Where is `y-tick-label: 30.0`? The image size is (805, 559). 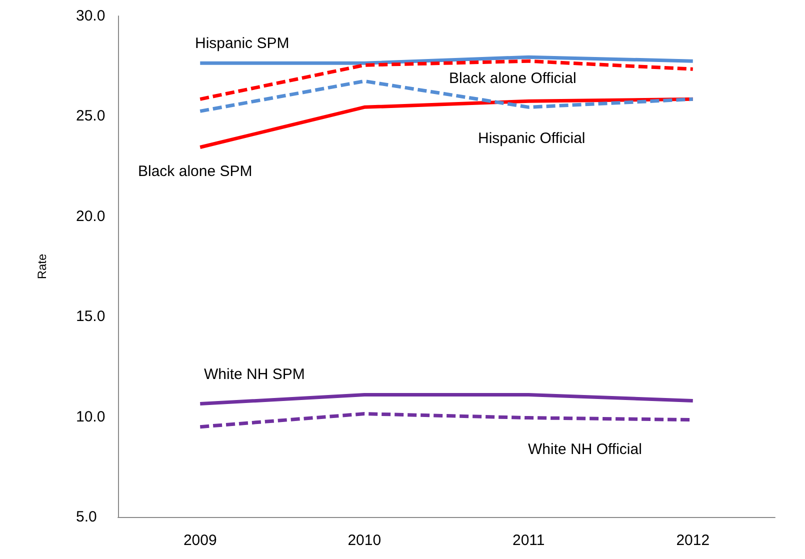 y-tick-label: 30.0 is located at coordinates (91, 16).